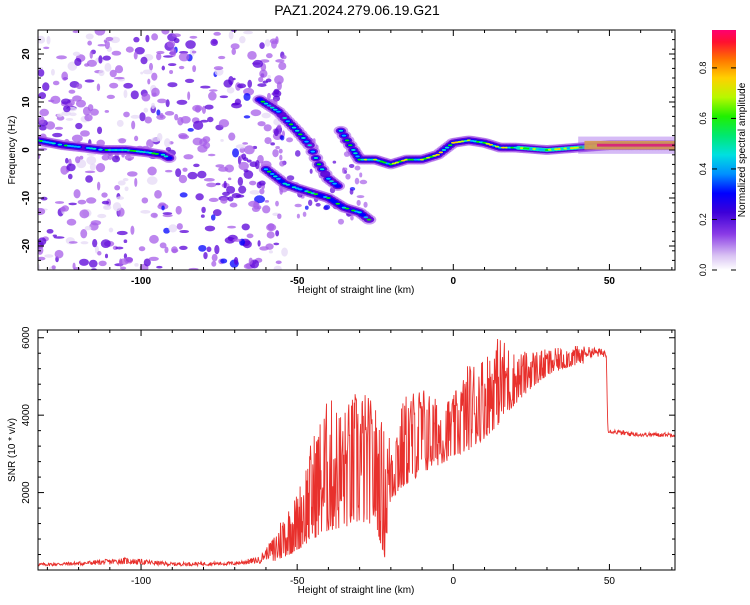  I want to click on x-tick-label: 0, so click(454, 581).